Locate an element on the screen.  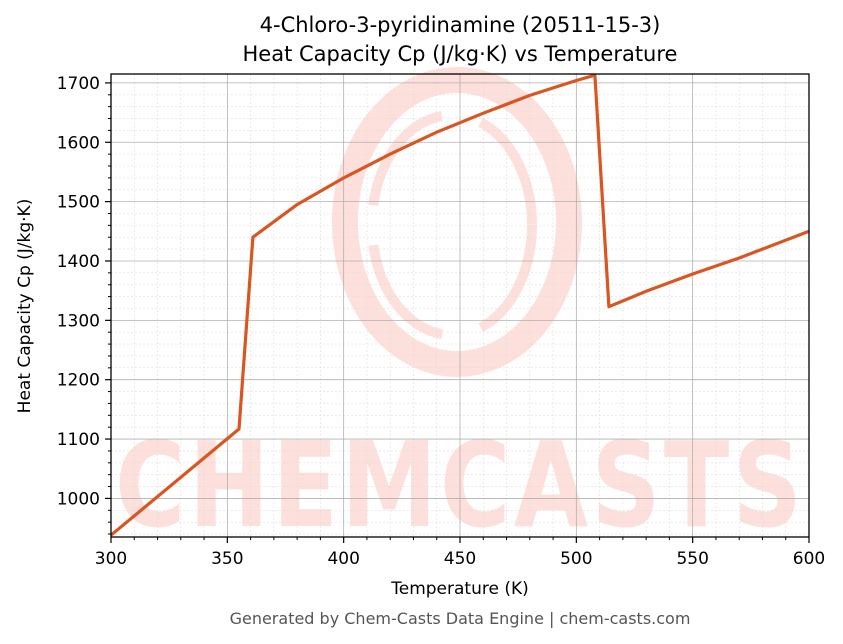
x-axis-label: Temperature (K) is located at coordinates (459, 589).